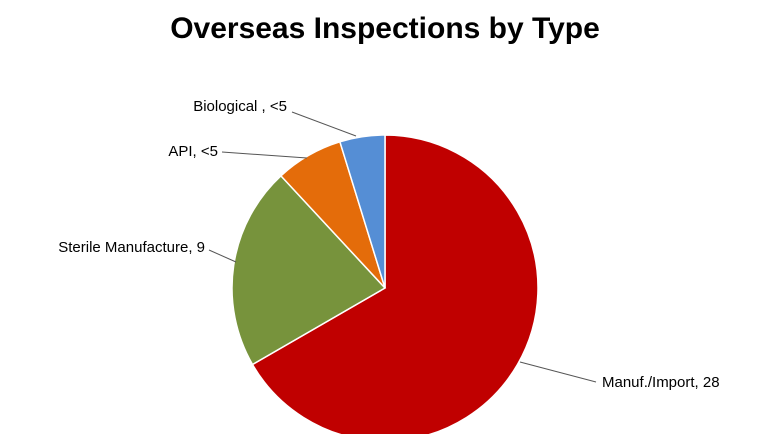 The image size is (761, 434). I want to click on data-label: API, <5, so click(193, 151).